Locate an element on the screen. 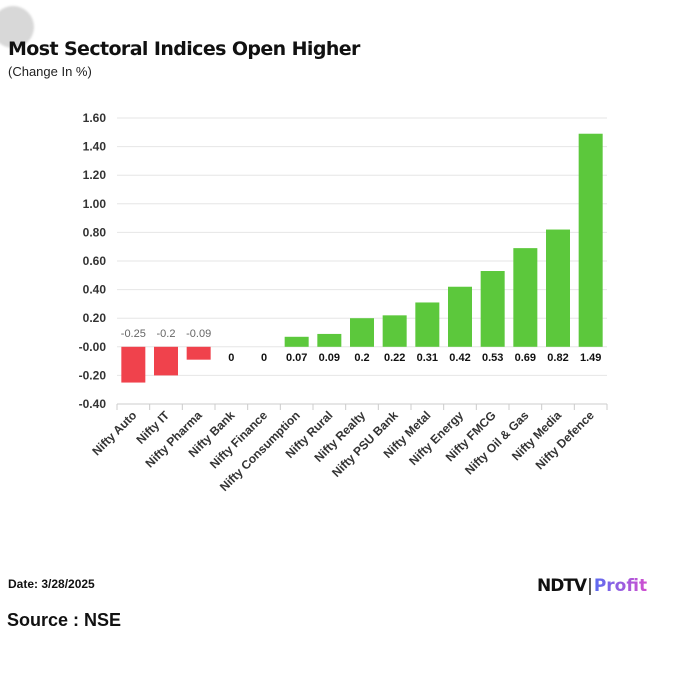 The width and height of the screenshot is (675, 675). y-tick-label: 0.40 is located at coordinates (95, 290).